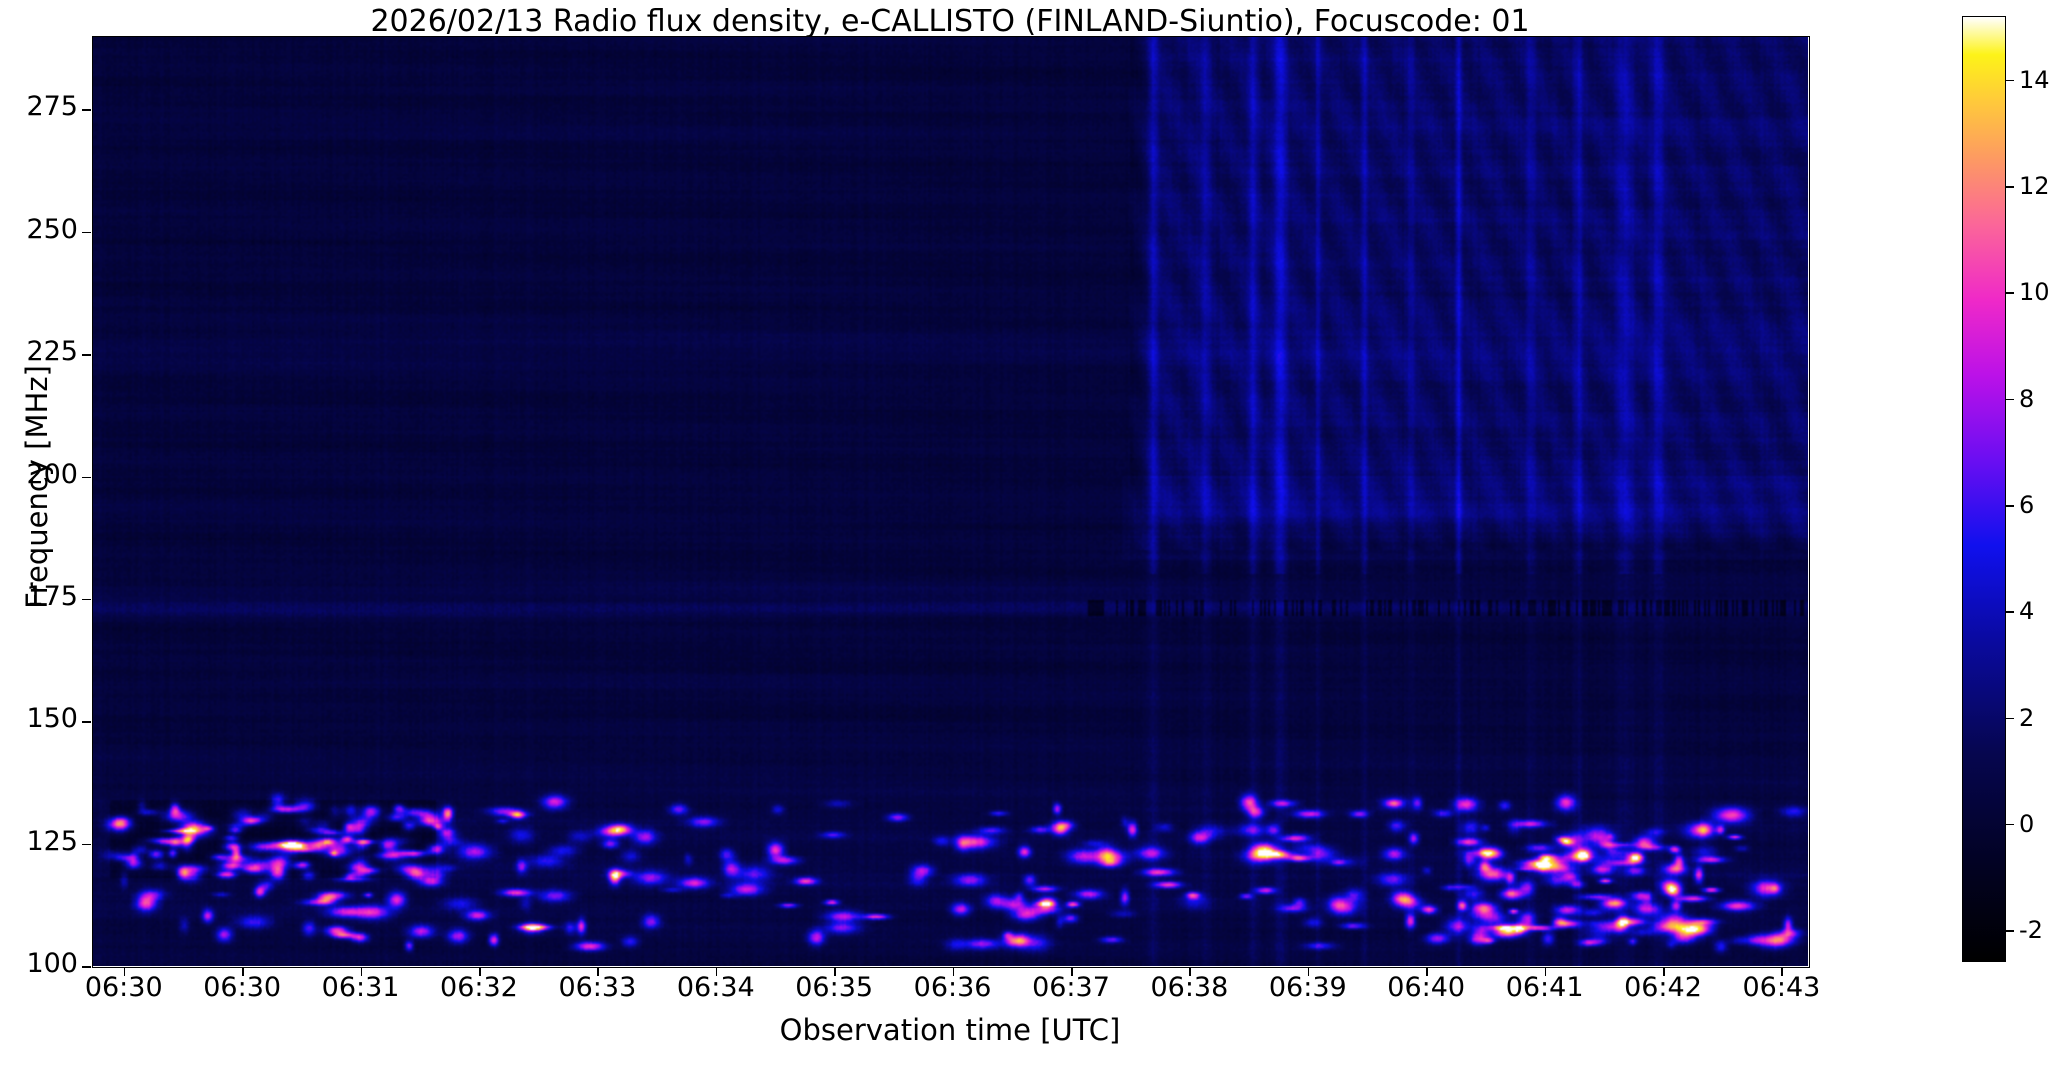 This screenshot has height=1067, width=2066. What do you see at coordinates (1984, 489) in the screenshot?
I see `colorbar-gradient` at bounding box center [1984, 489].